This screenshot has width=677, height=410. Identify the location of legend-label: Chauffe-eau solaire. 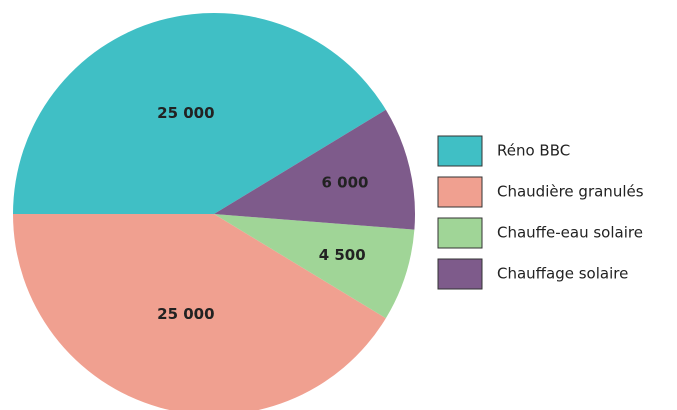
(570, 233).